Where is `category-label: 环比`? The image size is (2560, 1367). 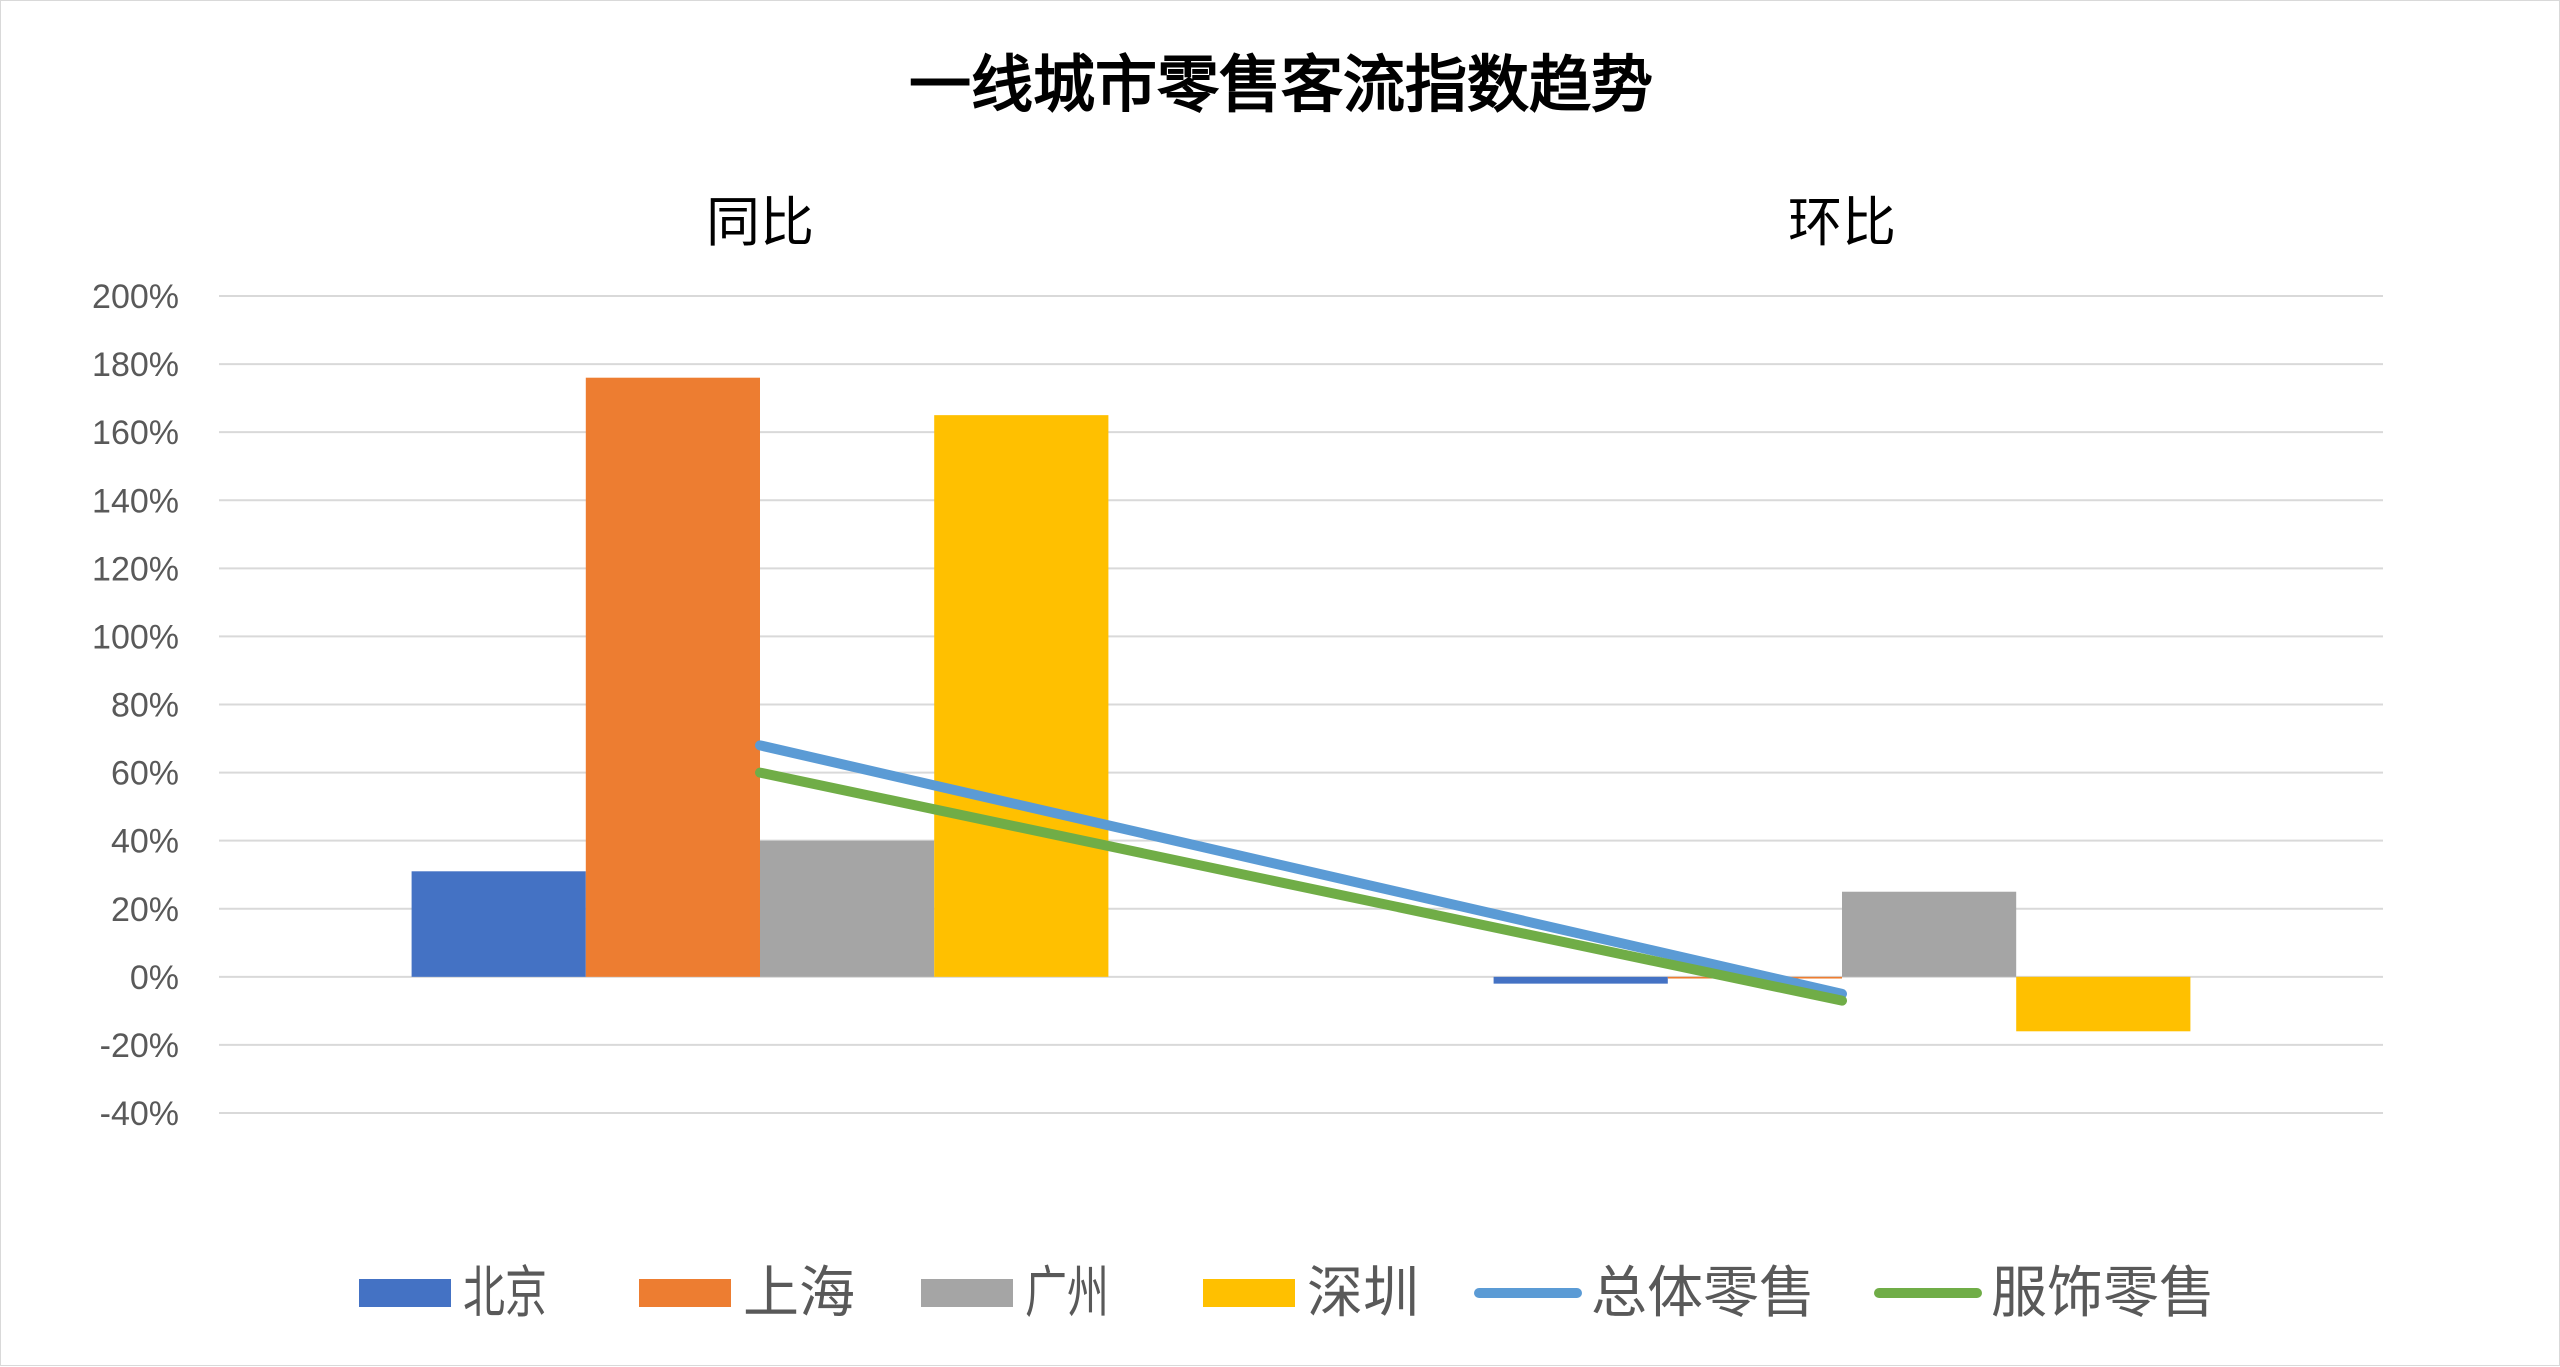
category-label: 环比 is located at coordinates (1842, 222).